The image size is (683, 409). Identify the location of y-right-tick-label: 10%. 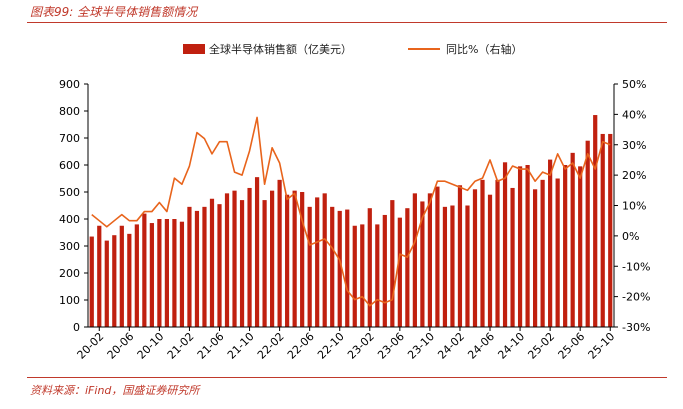
(634, 206).